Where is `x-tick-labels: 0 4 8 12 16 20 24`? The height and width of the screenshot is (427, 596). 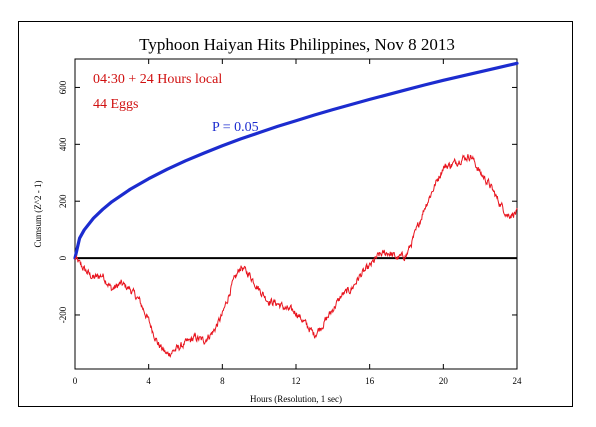 x-tick-labels: 0 4 8 12 16 20 24 is located at coordinates (297, 381).